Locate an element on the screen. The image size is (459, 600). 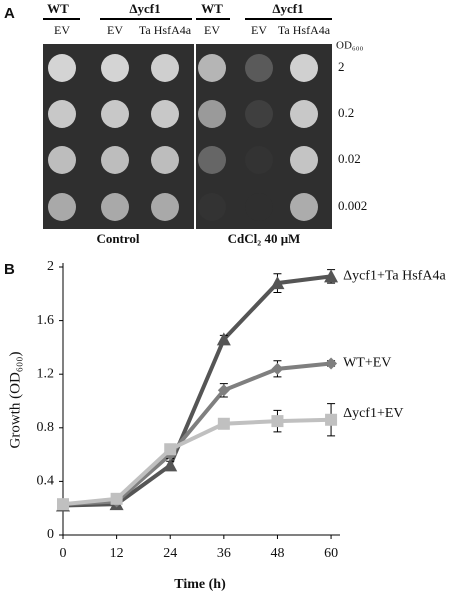
x-tick-label: 48 is located at coordinates (277, 553).